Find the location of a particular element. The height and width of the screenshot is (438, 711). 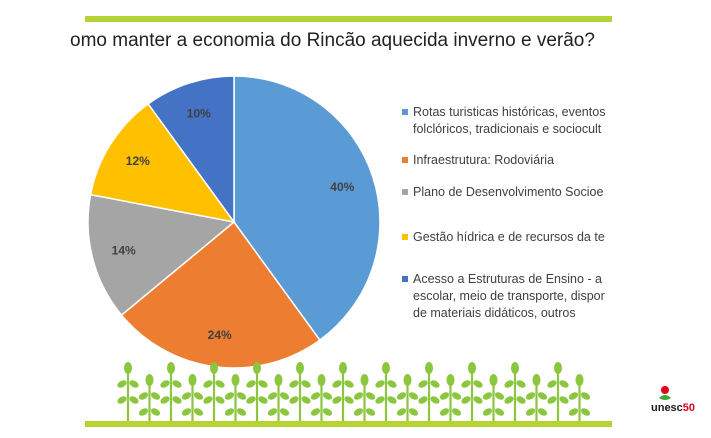

pie-data-label-2: 24% is located at coordinates (220, 335).